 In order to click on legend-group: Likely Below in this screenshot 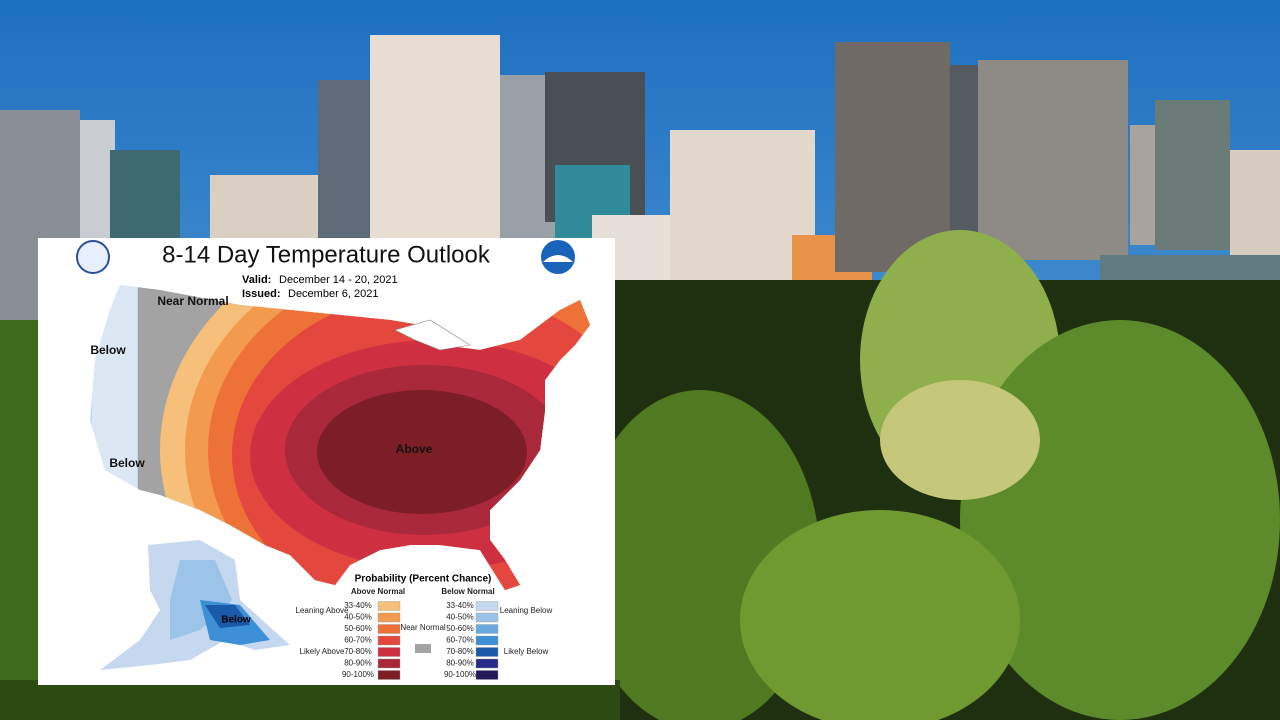, I will do `click(526, 651)`.